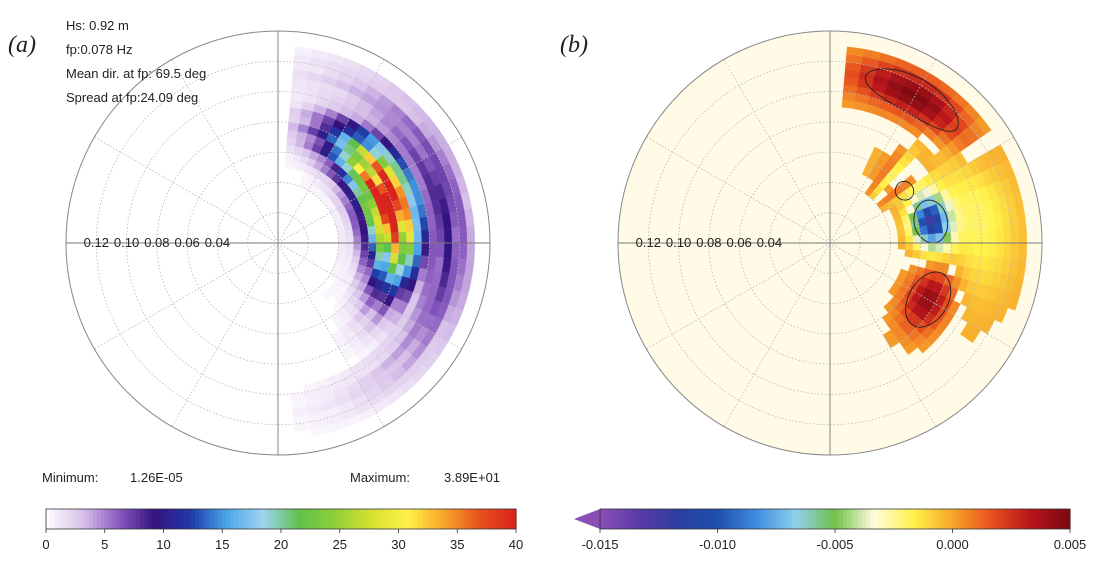 Image resolution: width=1095 pixels, height=565 pixels. What do you see at coordinates (186, 242) in the screenshot?
I see `a-radial-label-3: 0.06` at bounding box center [186, 242].